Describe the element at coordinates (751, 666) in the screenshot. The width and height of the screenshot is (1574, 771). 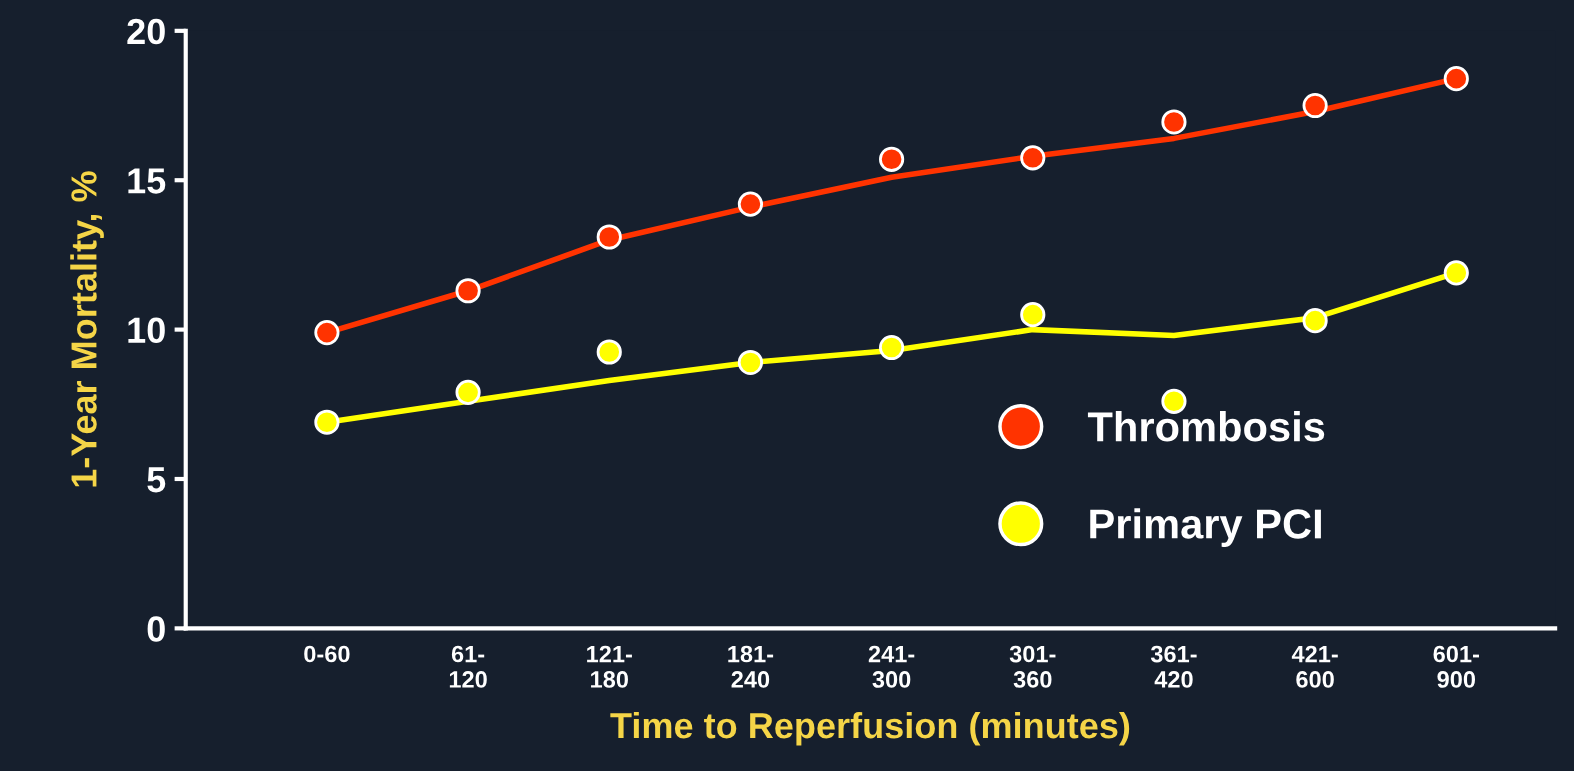
I see `x-tick-label: 181- 240` at that location.